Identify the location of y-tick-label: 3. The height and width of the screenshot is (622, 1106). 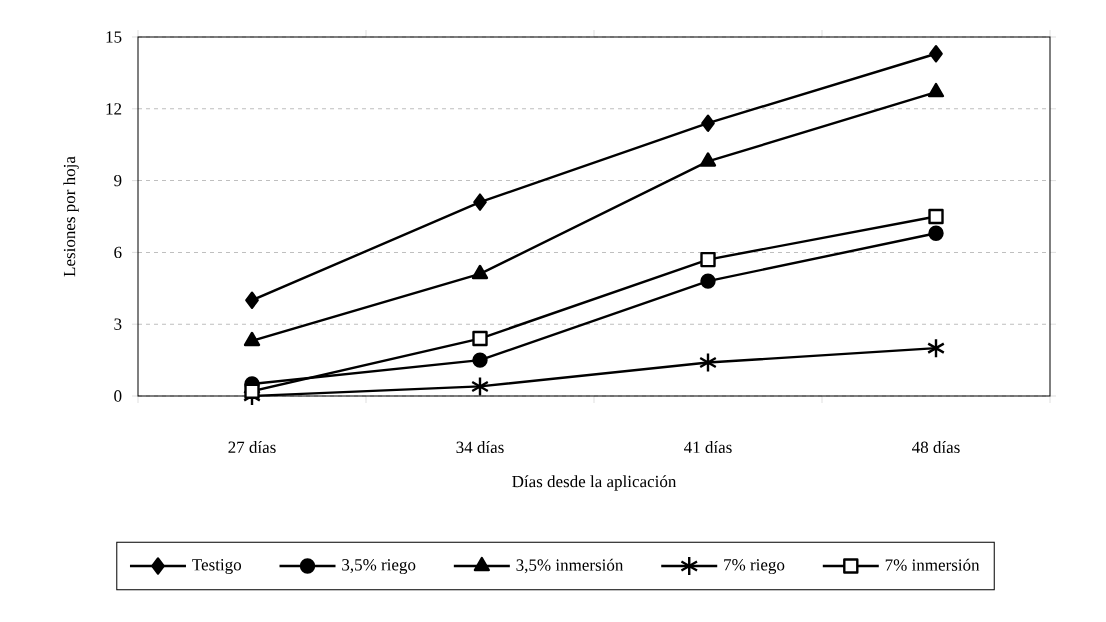
(118, 324).